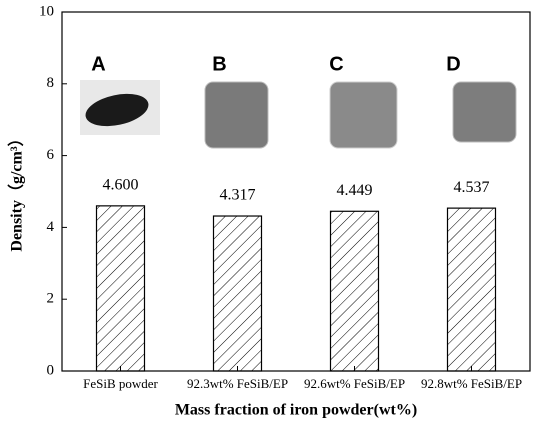 This screenshot has height=429, width=540. I want to click on value-label: 4.537, so click(472, 187).